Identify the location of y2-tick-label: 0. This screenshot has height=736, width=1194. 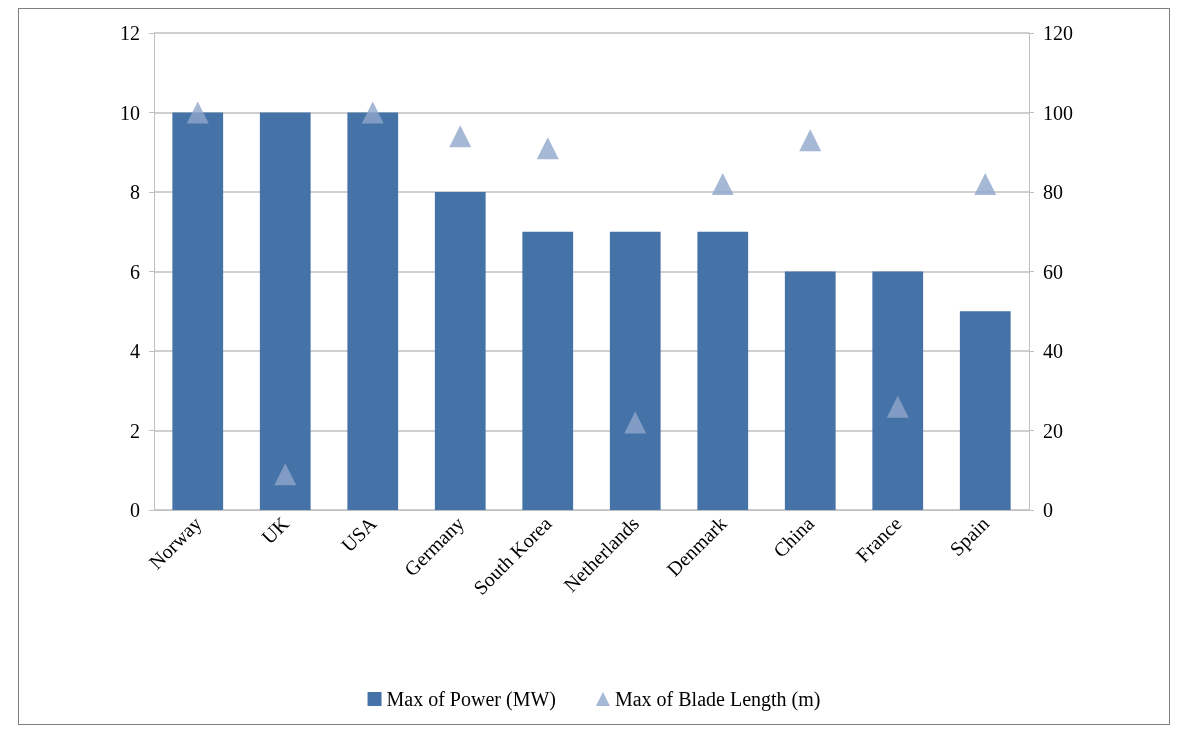
(1048, 510).